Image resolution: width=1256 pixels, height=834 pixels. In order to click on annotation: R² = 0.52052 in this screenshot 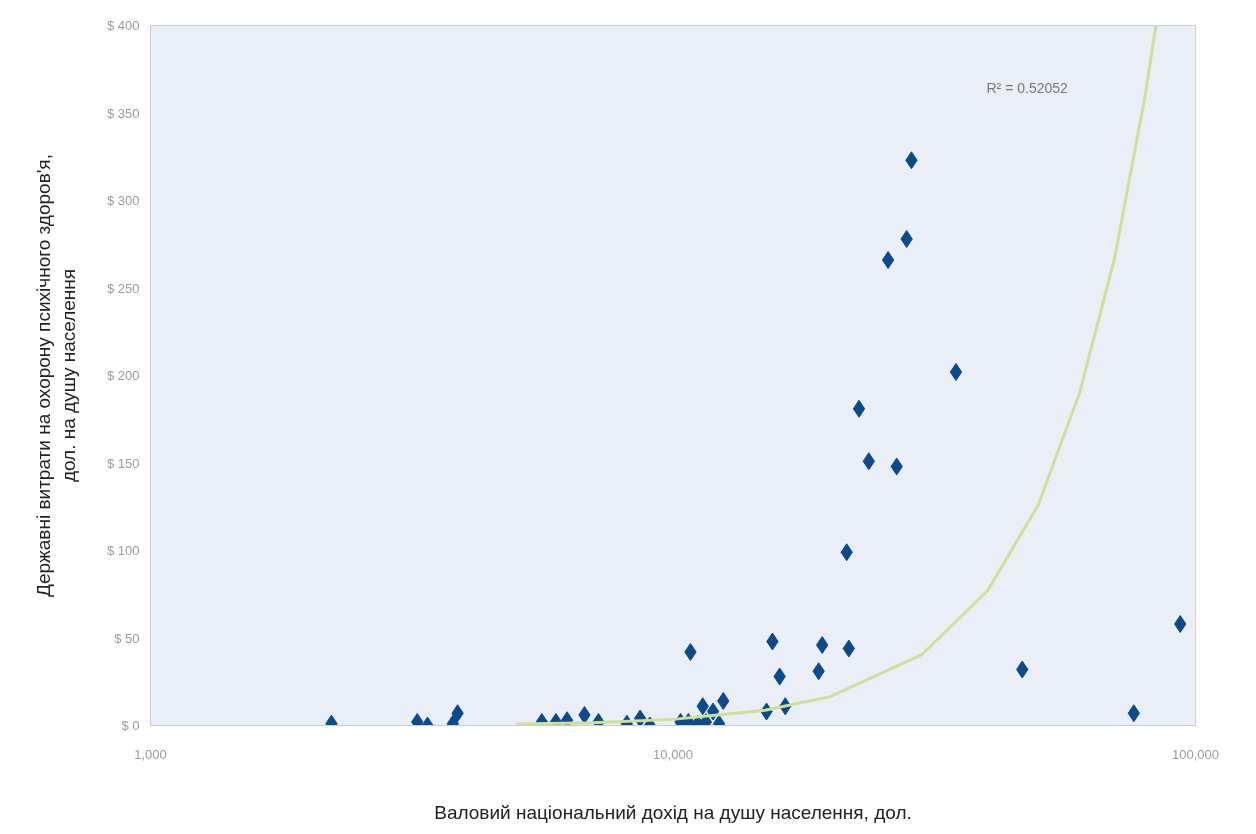, I will do `click(1027, 87)`.